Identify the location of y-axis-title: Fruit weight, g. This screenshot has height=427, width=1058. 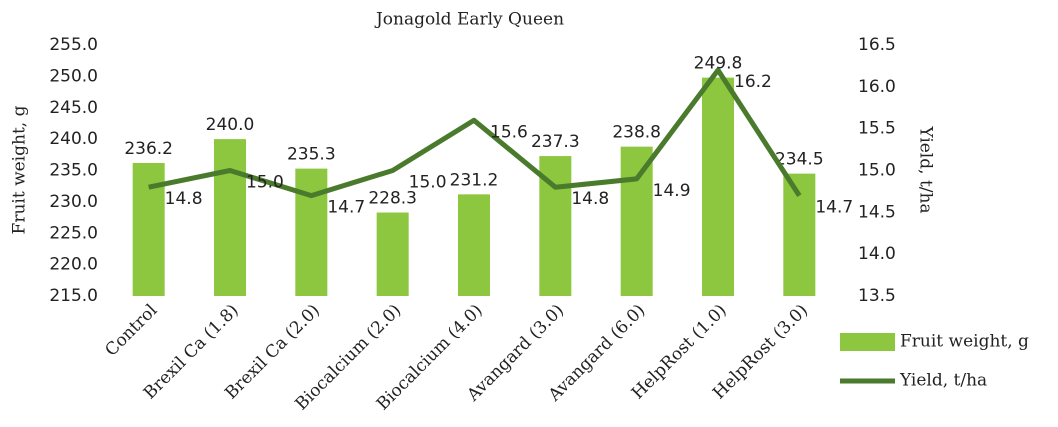
(20, 169).